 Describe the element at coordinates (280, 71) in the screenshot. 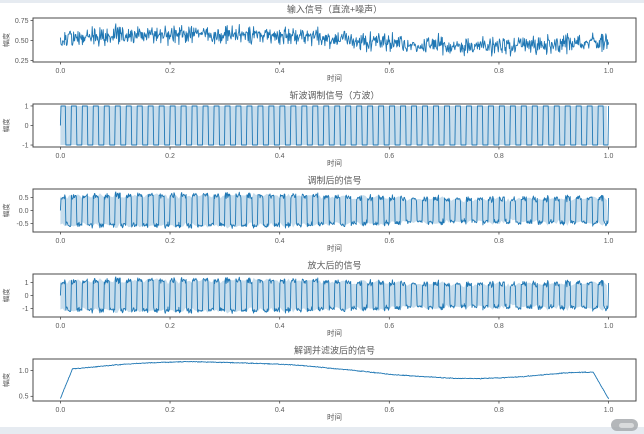

I see `x-tick-label-1: 0.4` at that location.